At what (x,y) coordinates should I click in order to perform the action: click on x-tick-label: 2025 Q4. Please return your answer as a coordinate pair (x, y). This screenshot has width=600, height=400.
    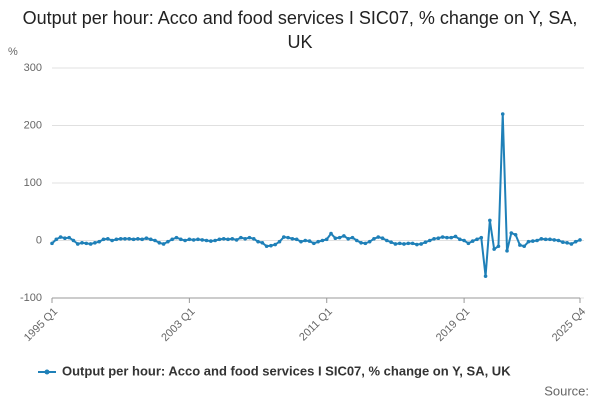
    Looking at the image, I should click on (569, 325).